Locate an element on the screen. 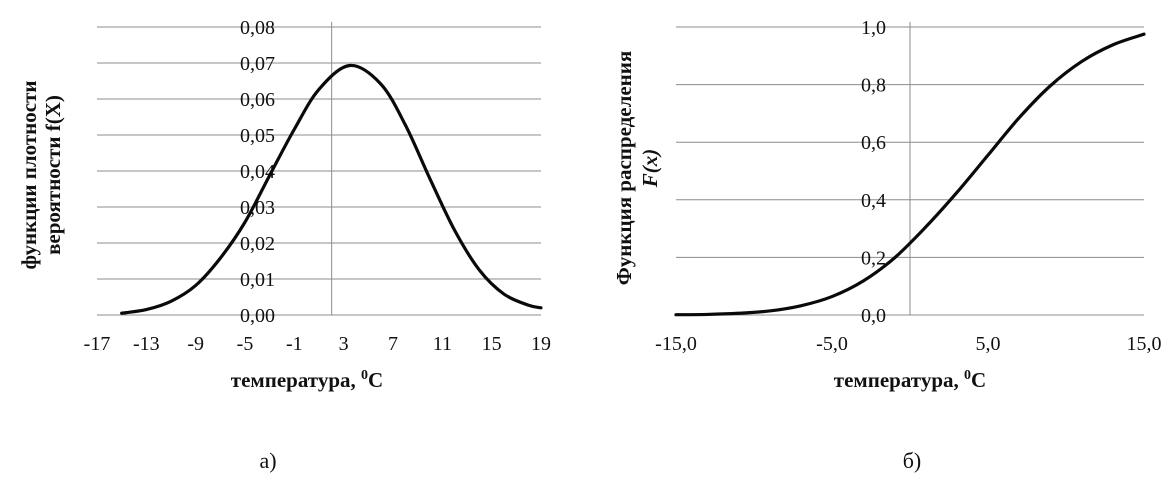 Image resolution: width=1170 pixels, height=479 pixels. chart-a-x-tick-labels: -17 -13 -9 -5 -1 3 7 11 15 19 is located at coordinates (317, 344).